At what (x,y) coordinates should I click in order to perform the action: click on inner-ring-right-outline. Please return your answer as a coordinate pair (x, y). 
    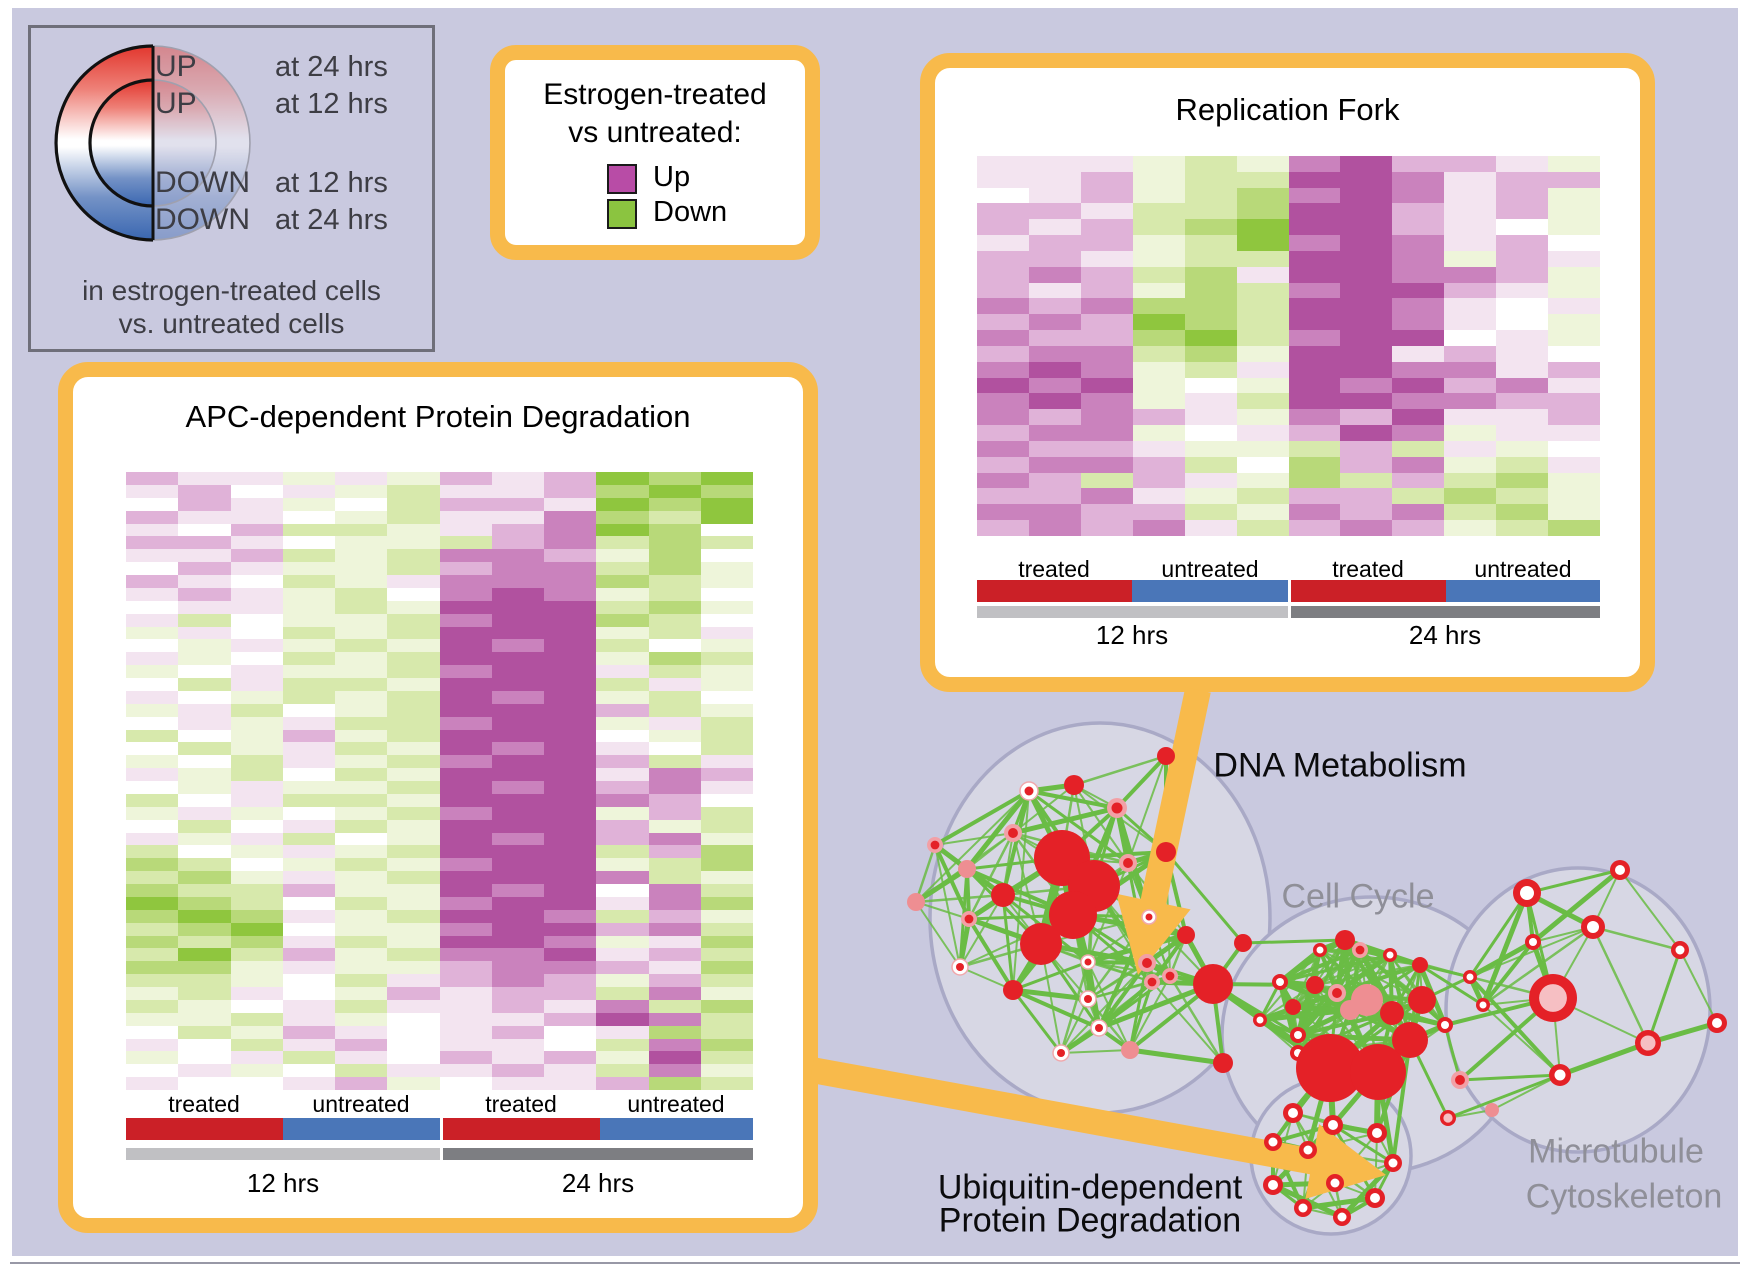
    Looking at the image, I should click on (184, 143).